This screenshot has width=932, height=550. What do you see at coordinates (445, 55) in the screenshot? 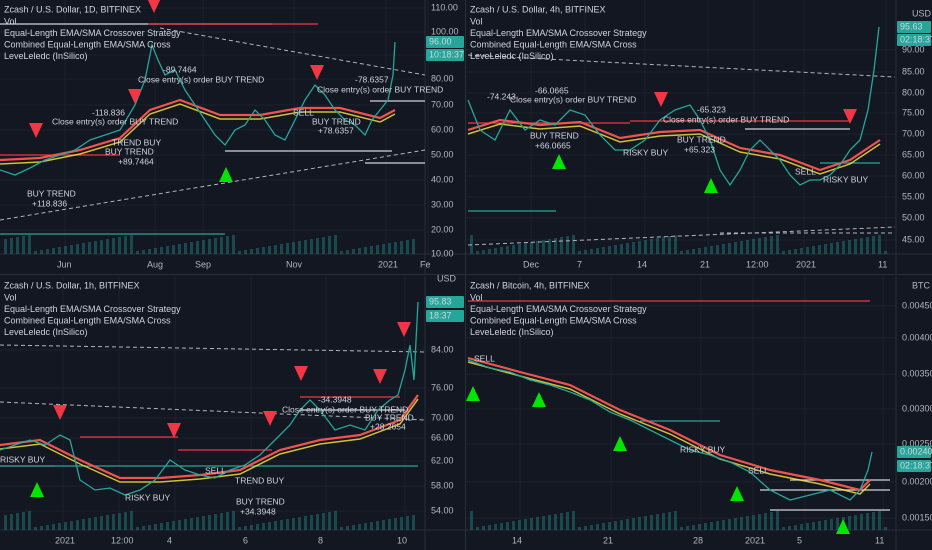
I see `price-tag` at bounding box center [445, 55].